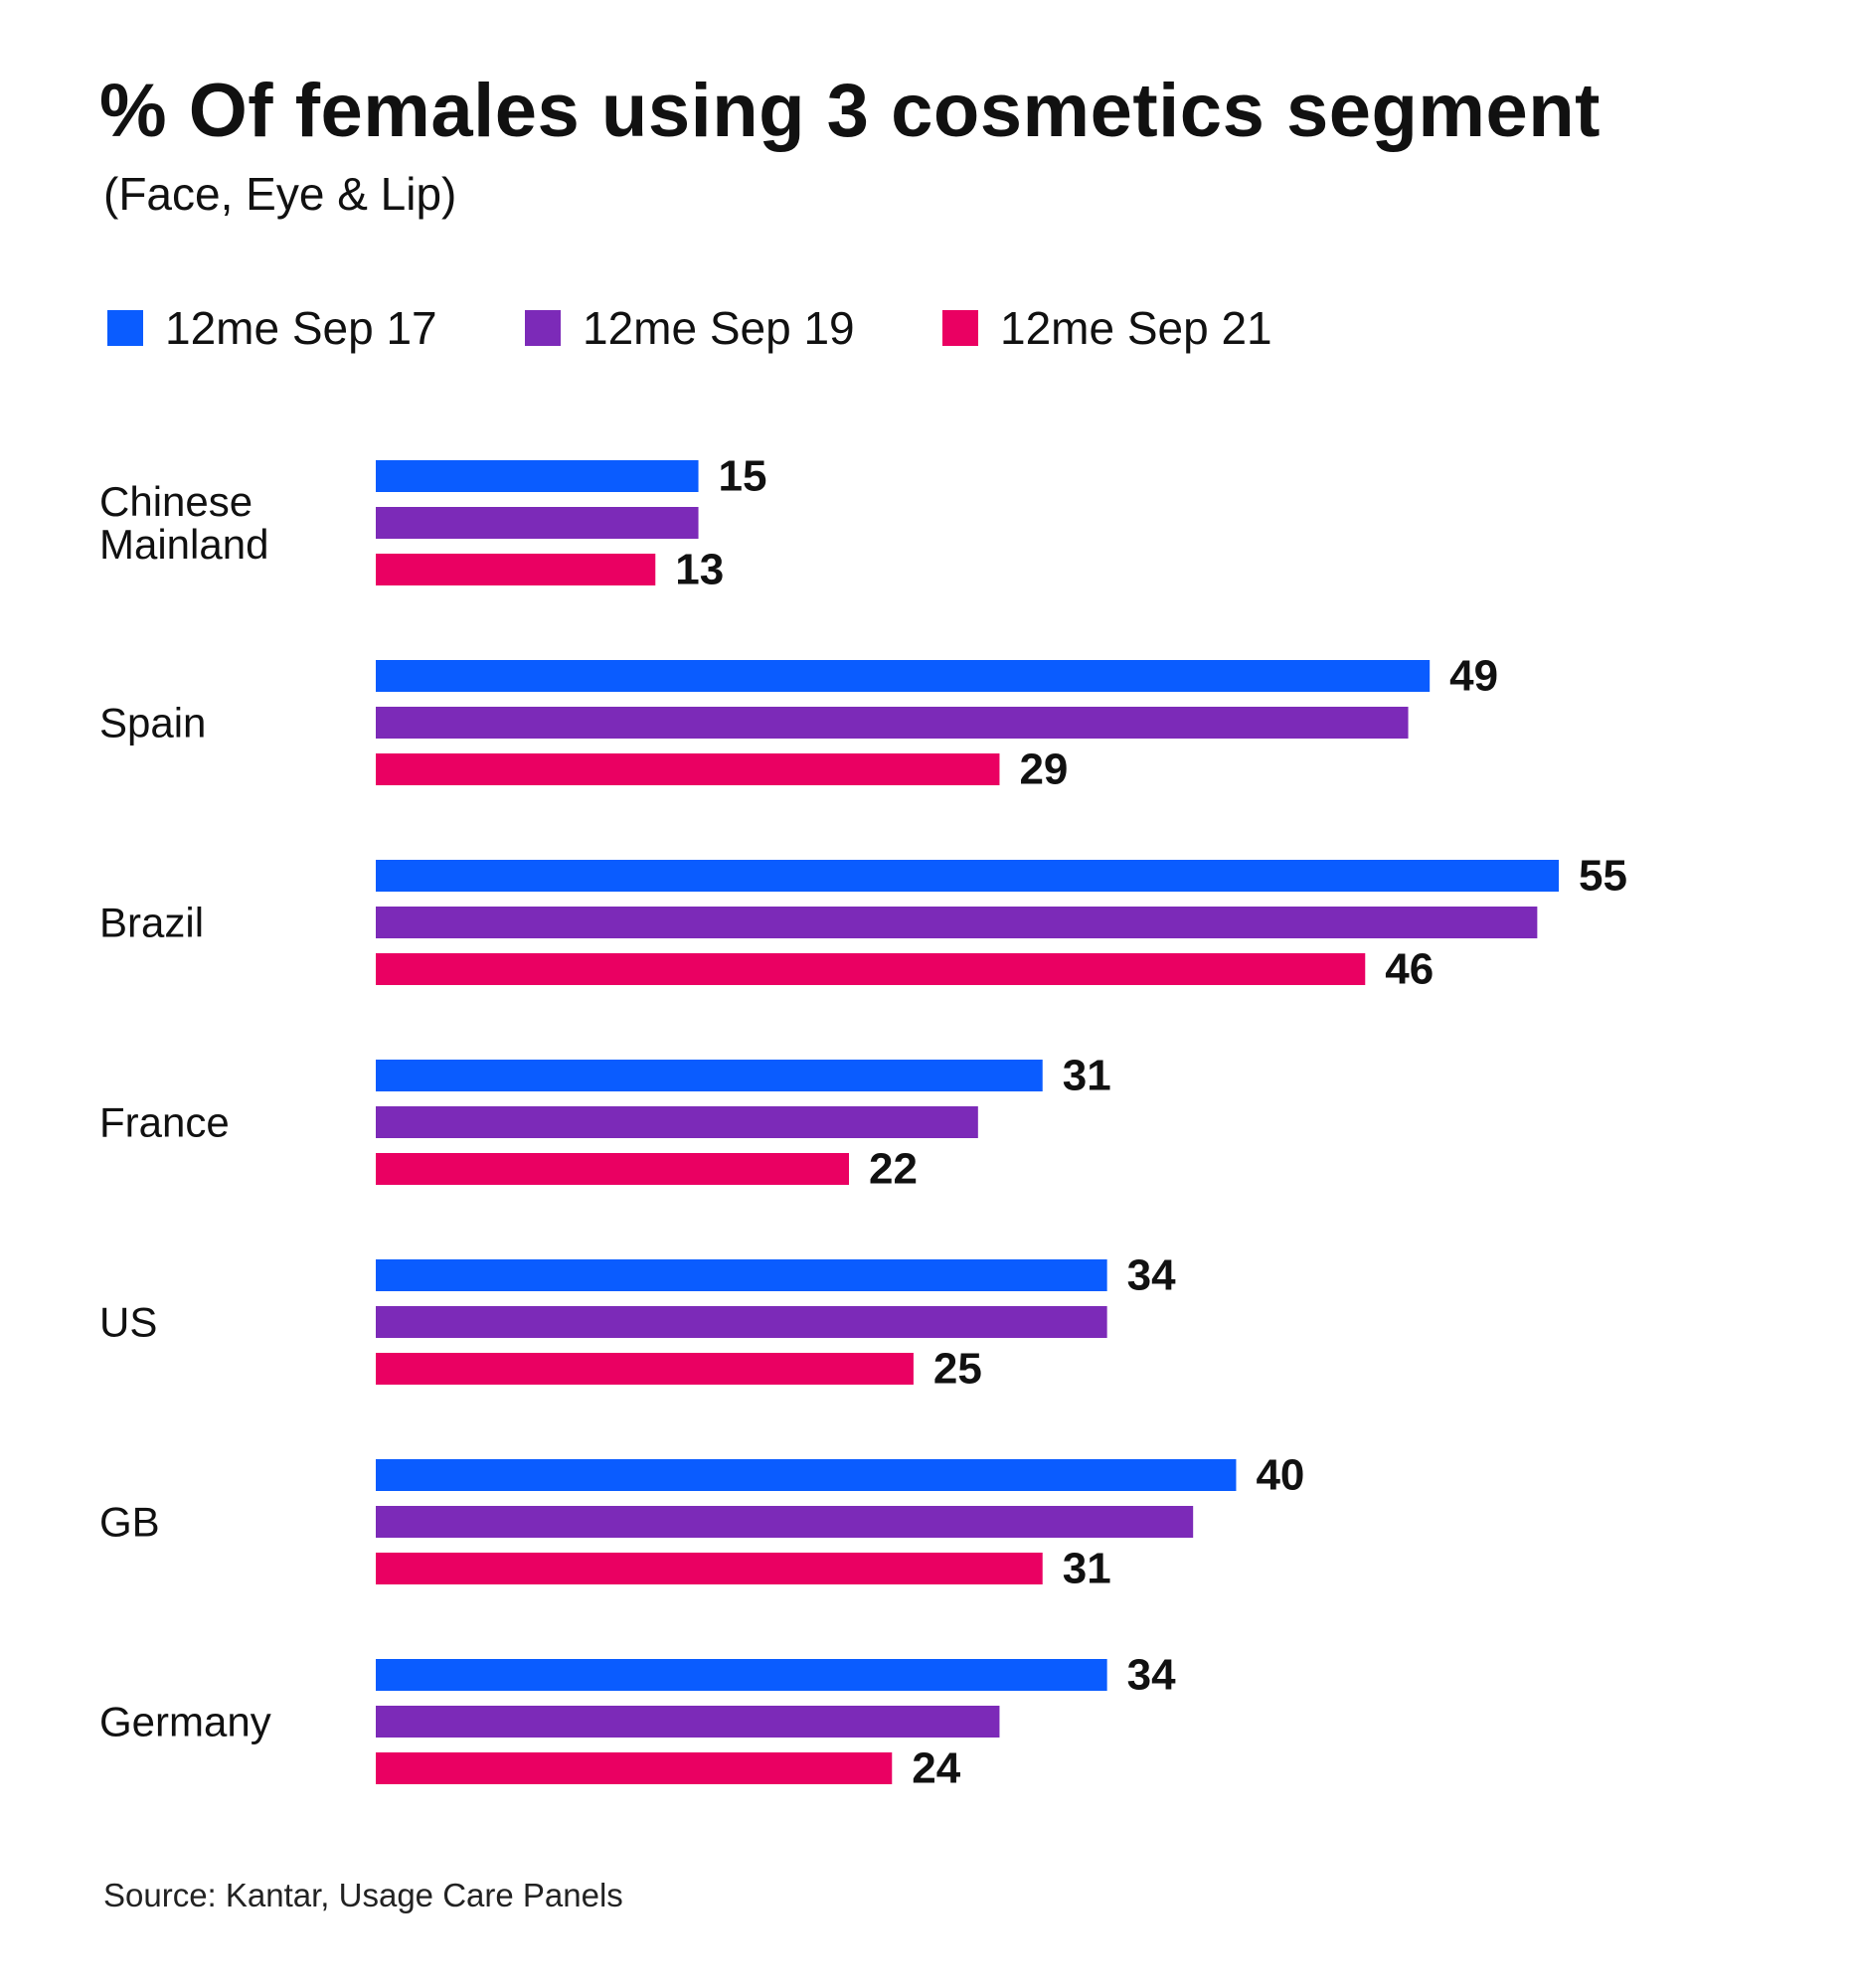  I want to click on data-label-spain-series-3: 29, so click(1043, 770).